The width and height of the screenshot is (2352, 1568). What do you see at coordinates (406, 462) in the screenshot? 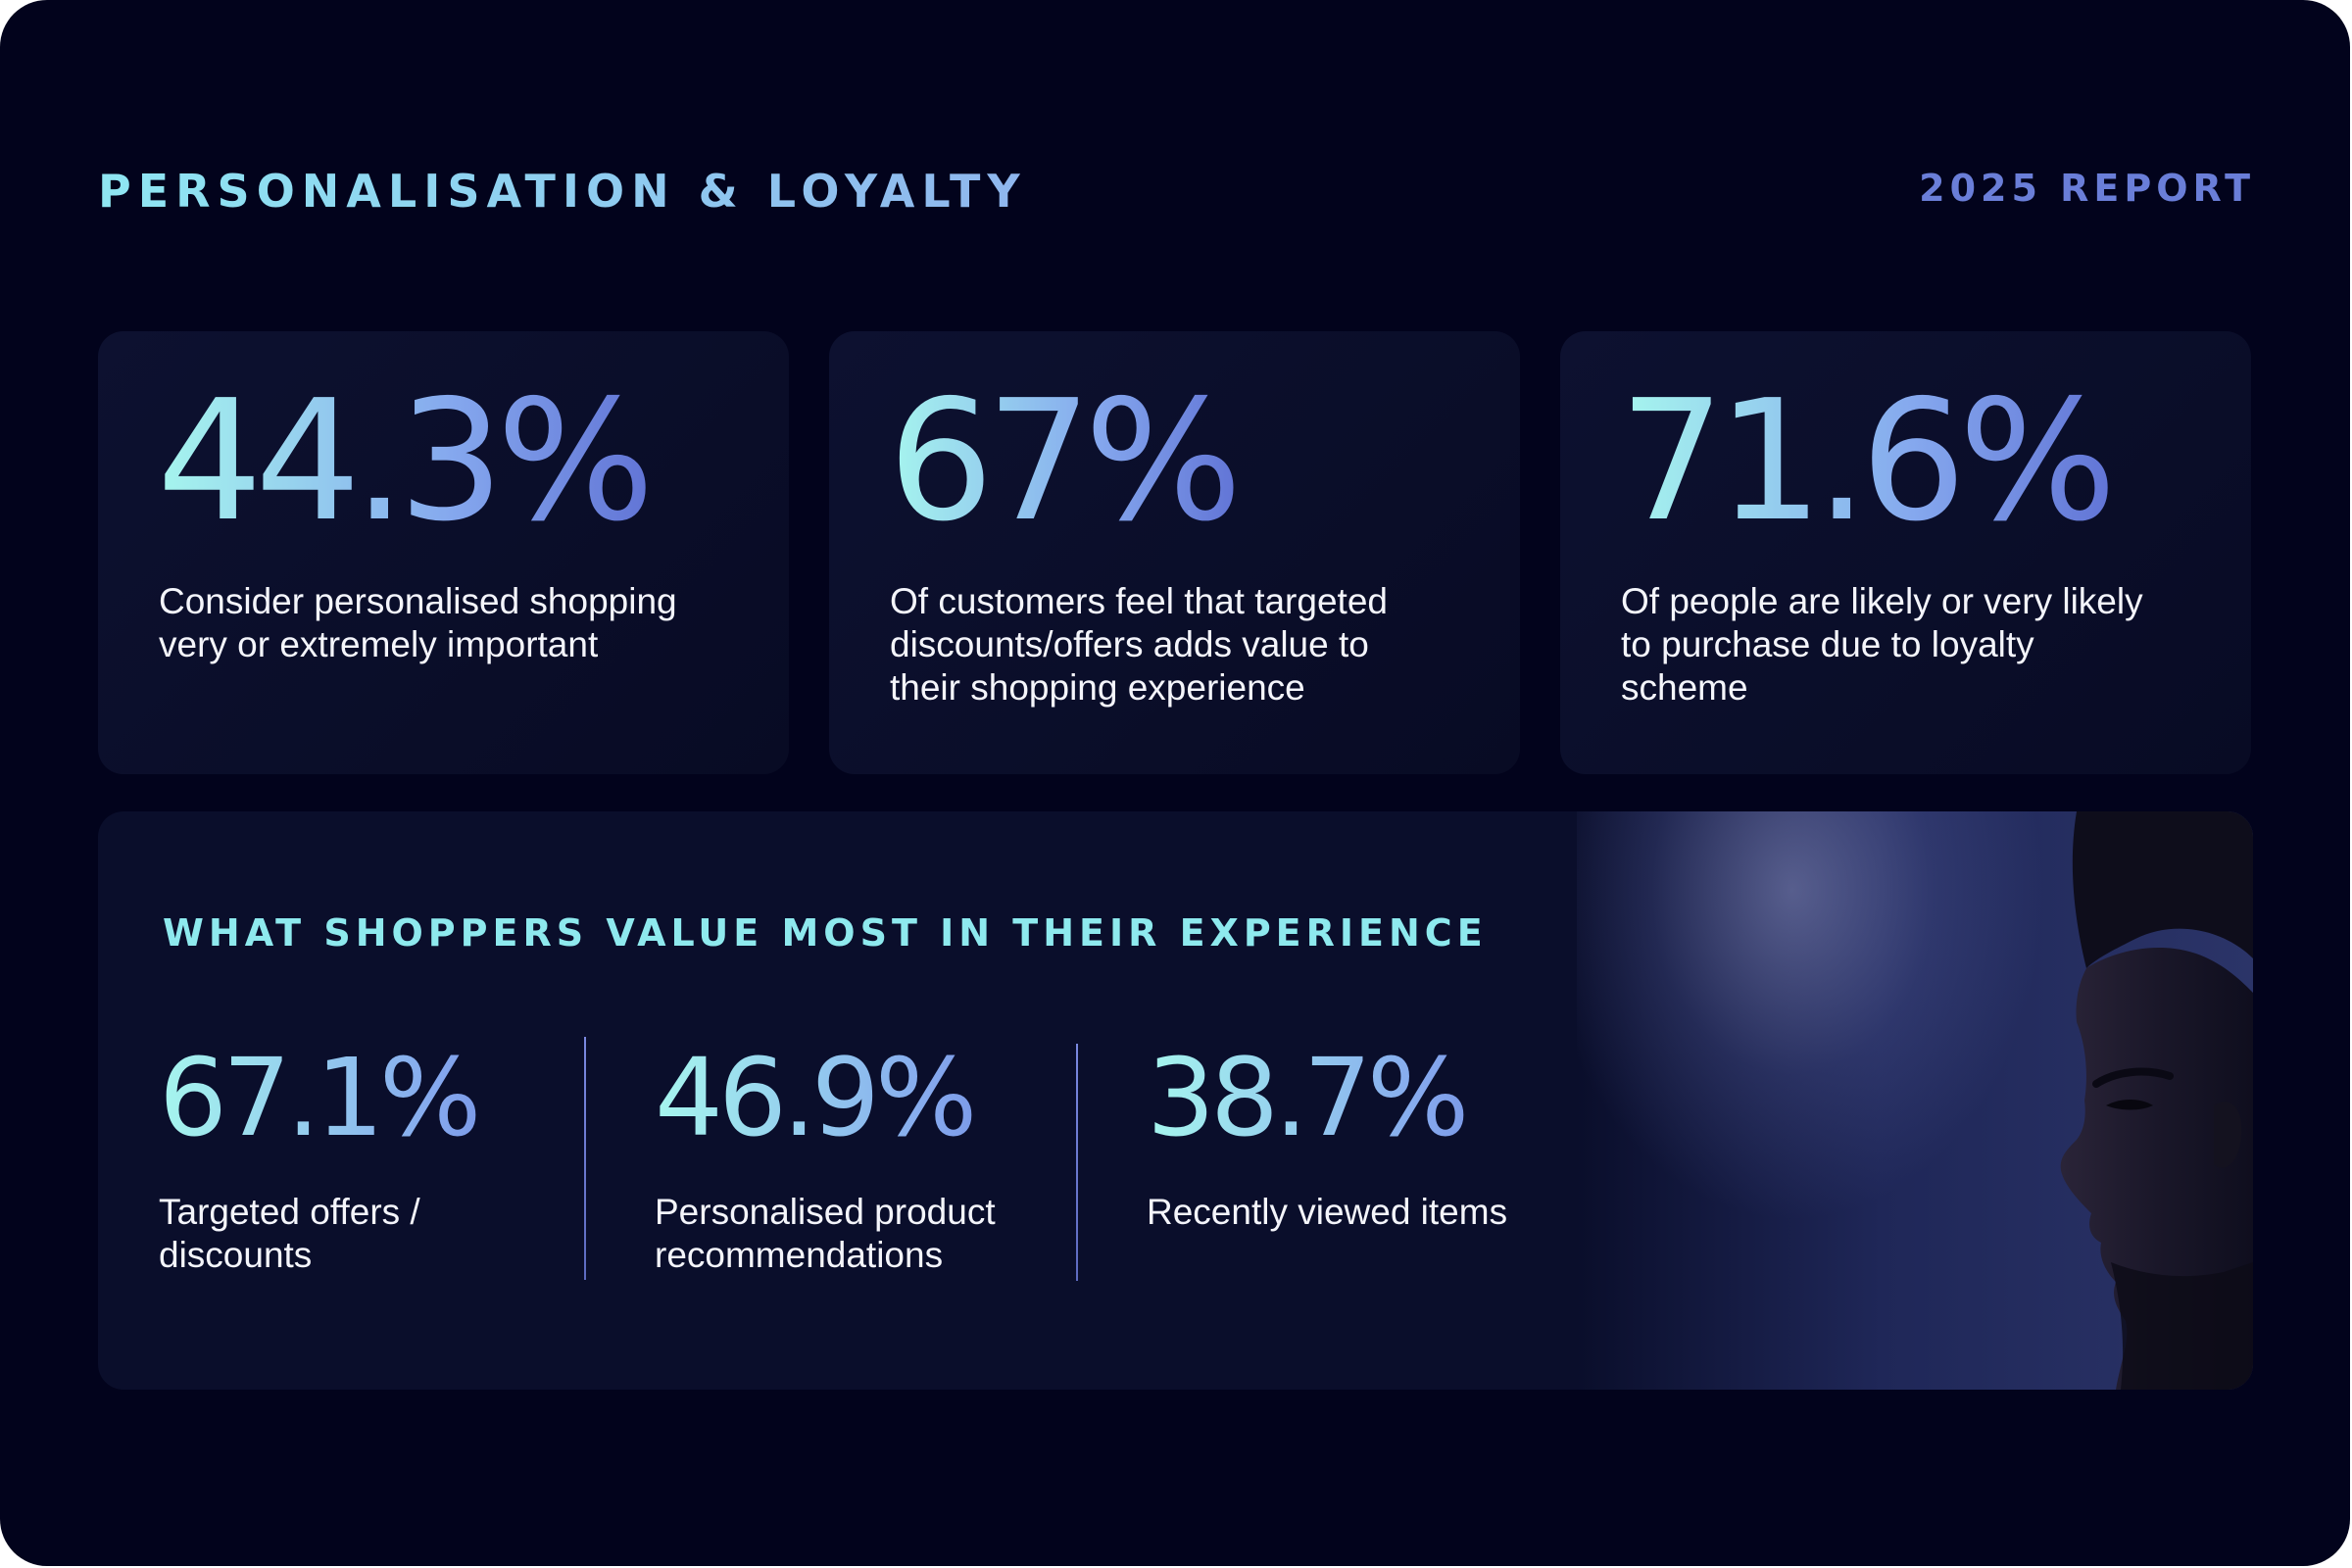
I see `stat-card-value: 44.3%` at bounding box center [406, 462].